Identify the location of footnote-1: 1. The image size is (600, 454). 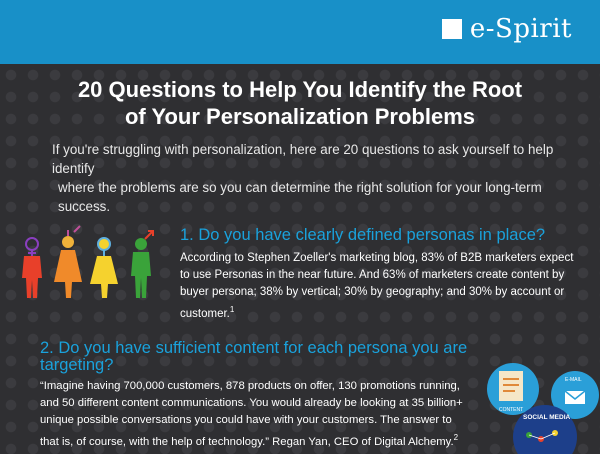
(232, 309).